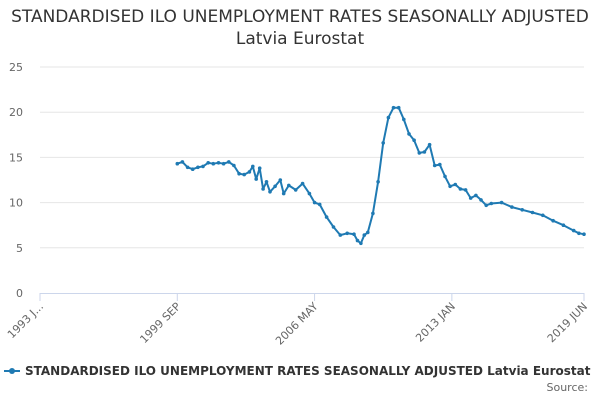  Describe the element at coordinates (16, 112) in the screenshot. I see `y-tick-label: 20` at that location.